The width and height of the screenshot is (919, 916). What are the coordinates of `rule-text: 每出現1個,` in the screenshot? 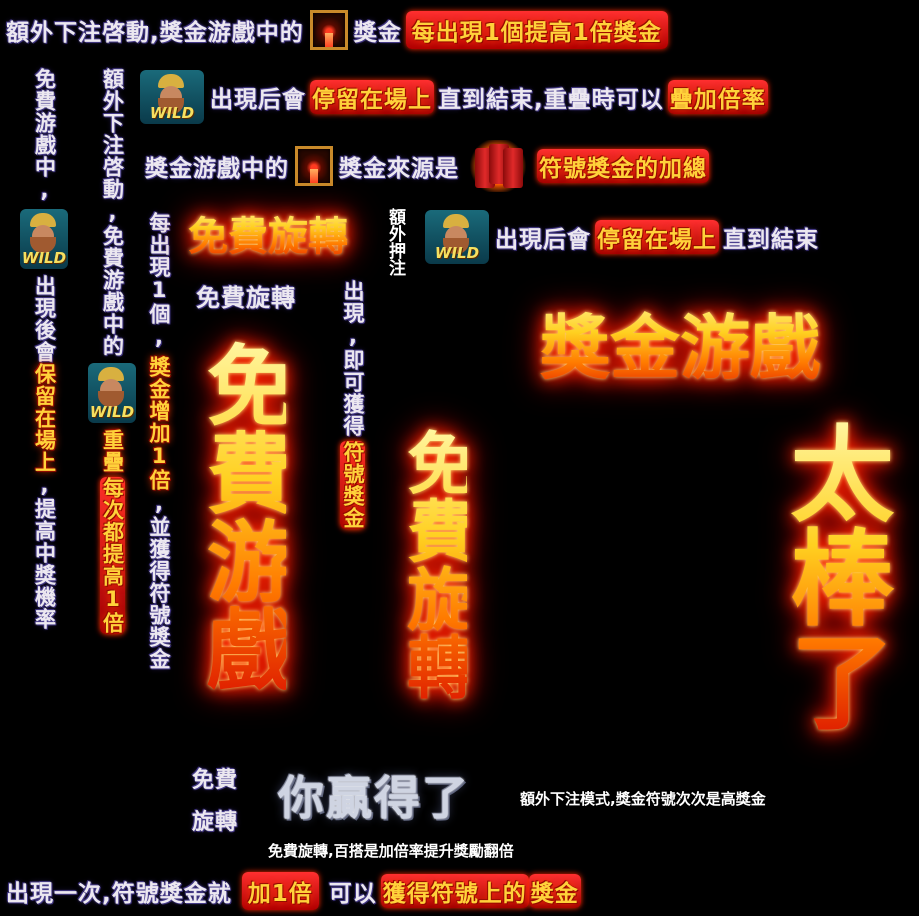 It's located at (159, 281).